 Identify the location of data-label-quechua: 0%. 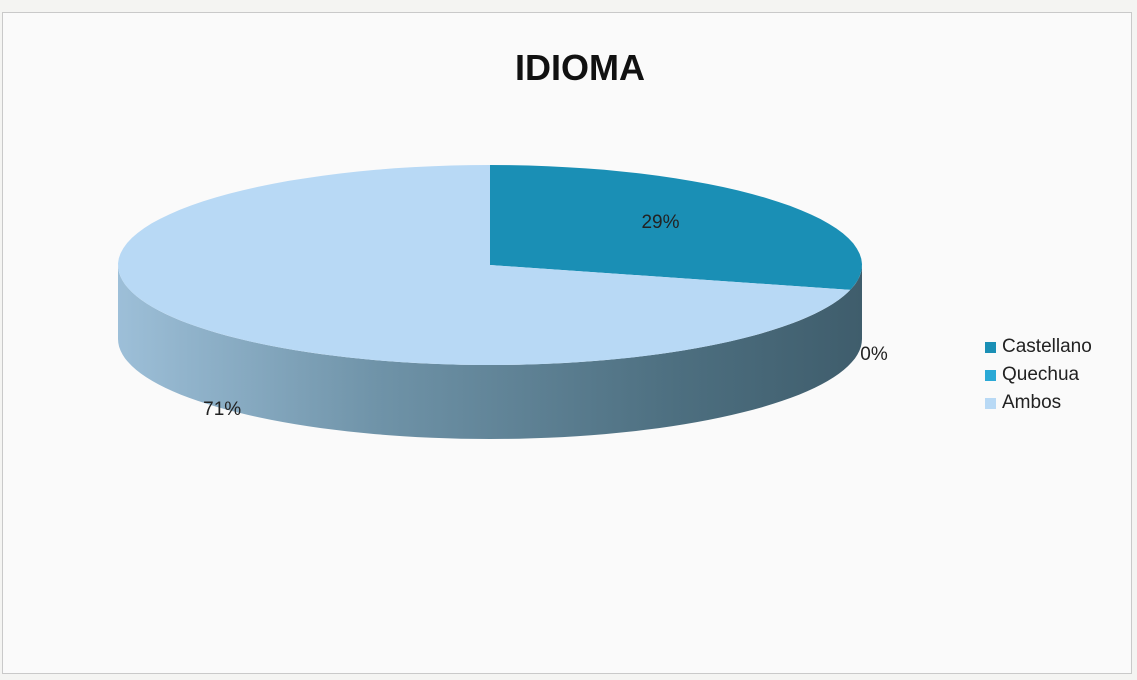
(874, 354).